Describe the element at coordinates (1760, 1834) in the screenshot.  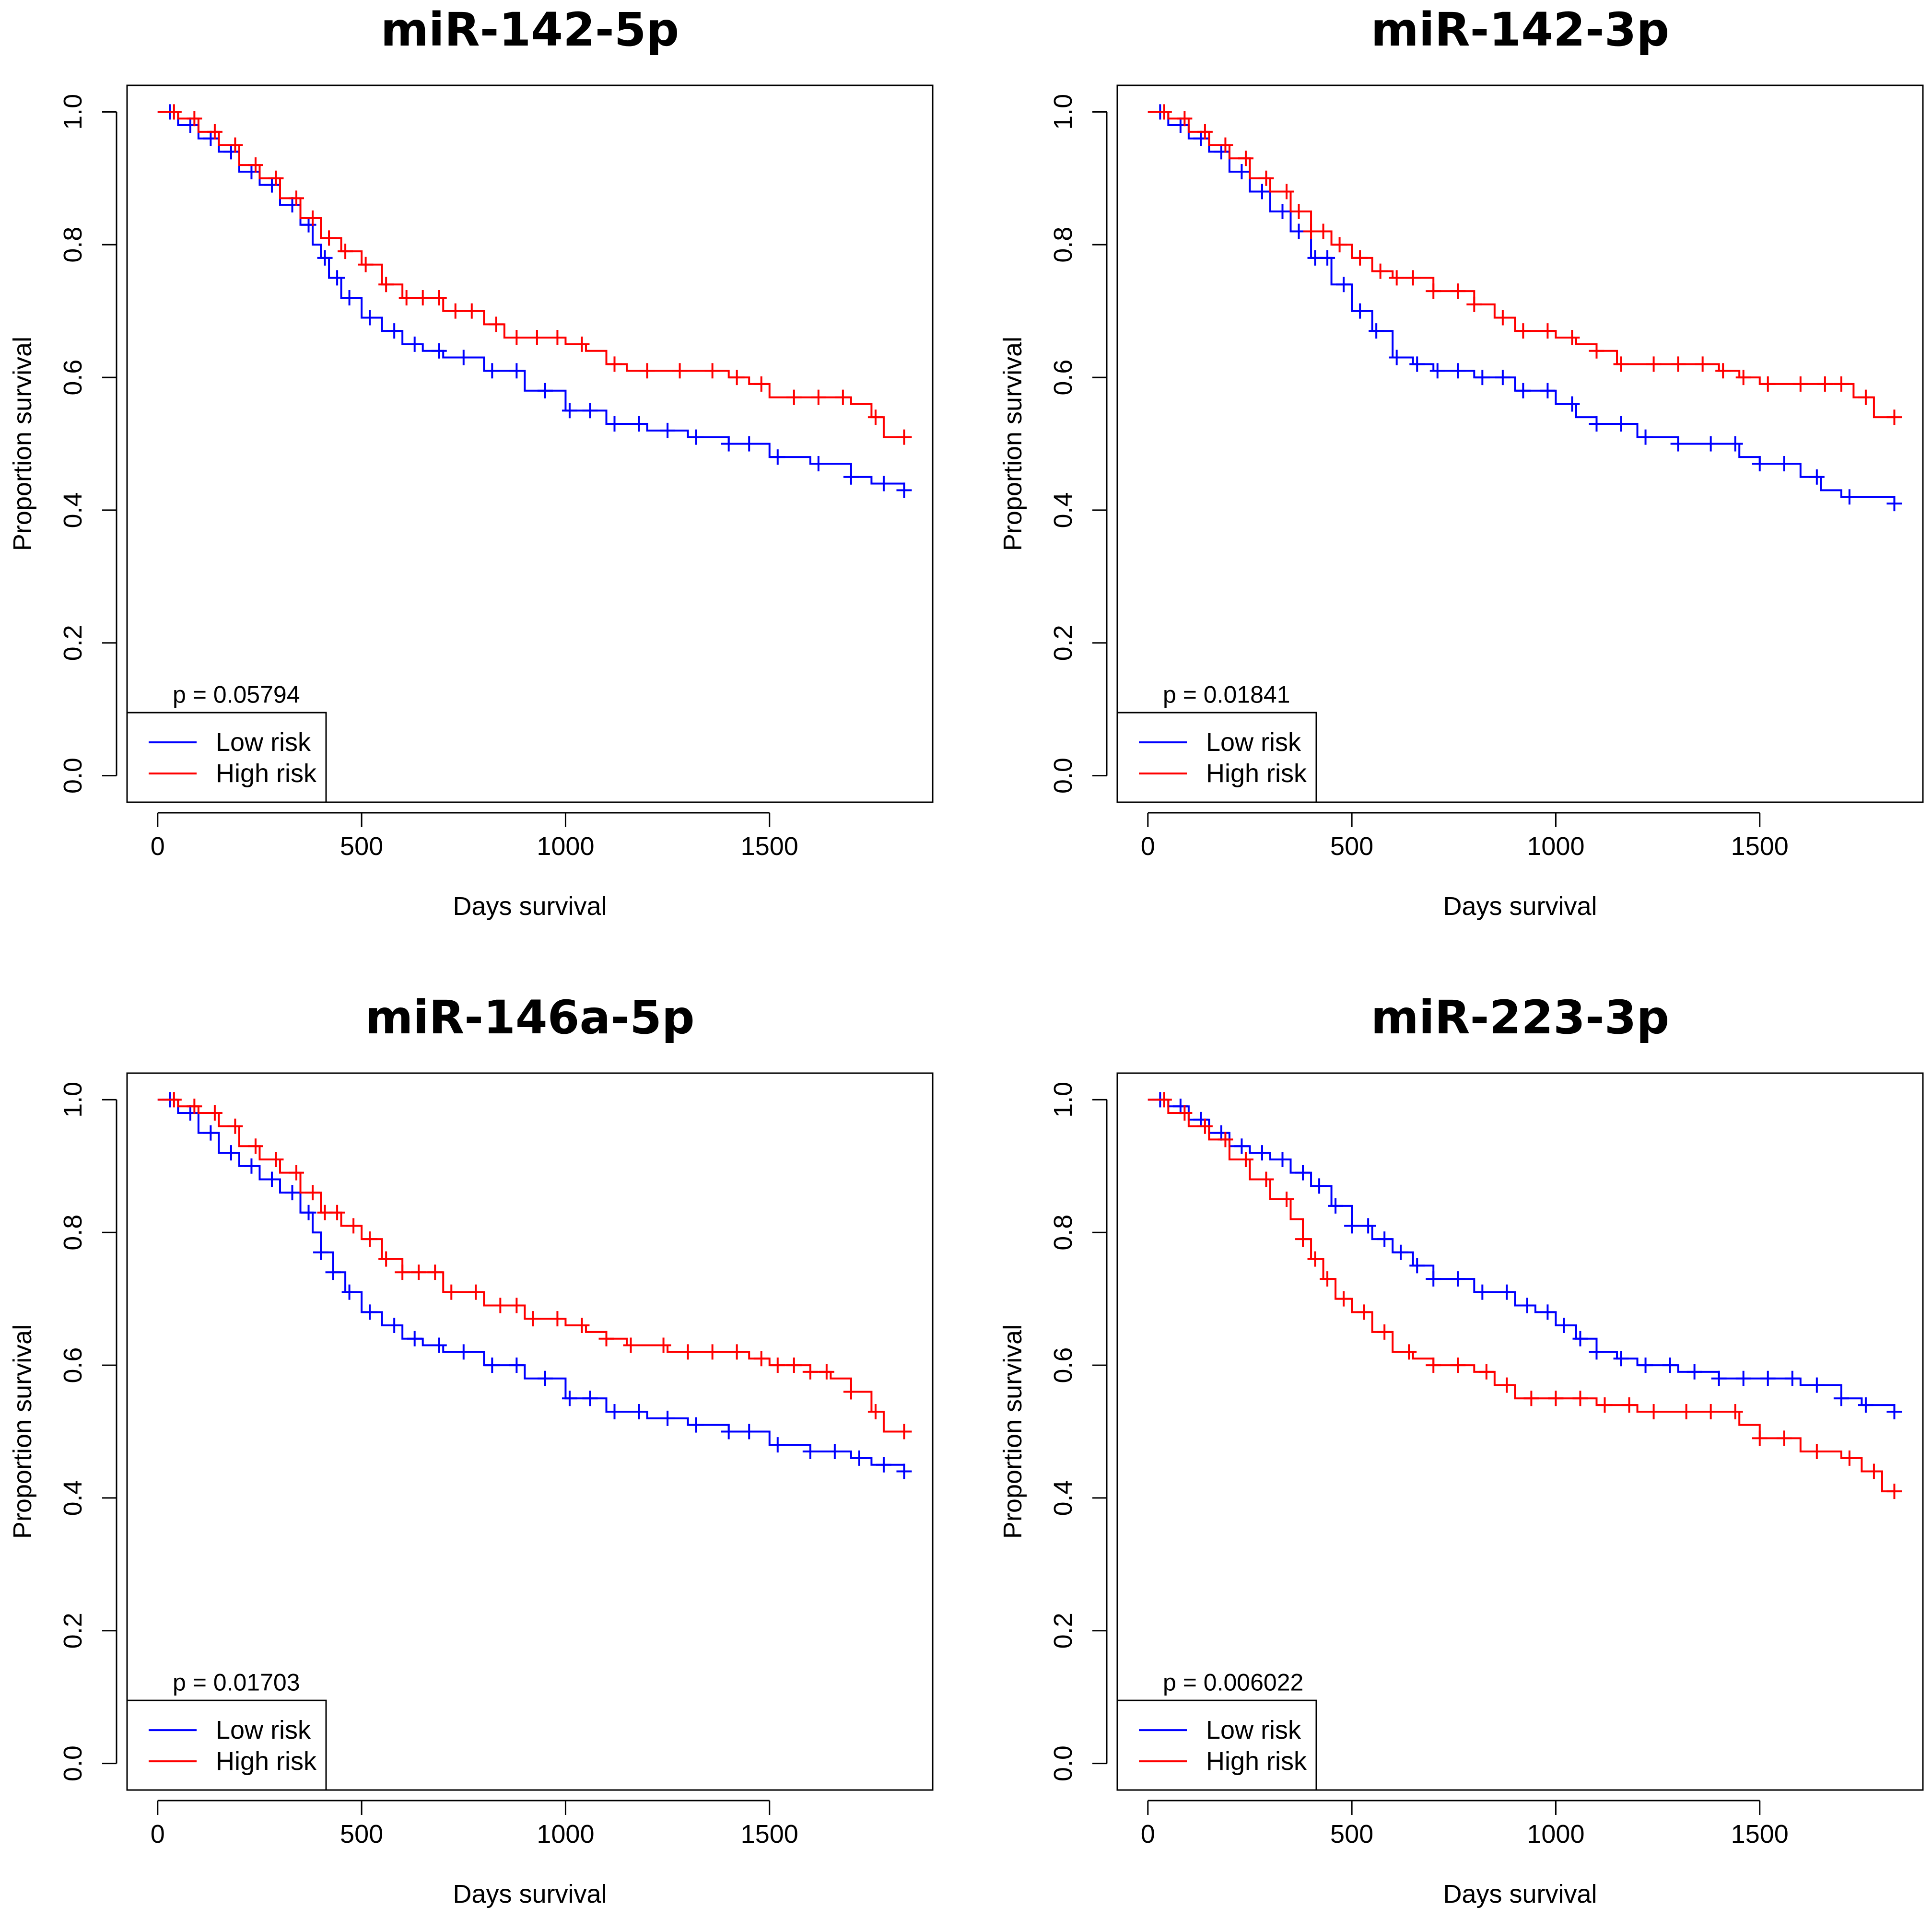
I see `x-tick-label: 1500` at that location.